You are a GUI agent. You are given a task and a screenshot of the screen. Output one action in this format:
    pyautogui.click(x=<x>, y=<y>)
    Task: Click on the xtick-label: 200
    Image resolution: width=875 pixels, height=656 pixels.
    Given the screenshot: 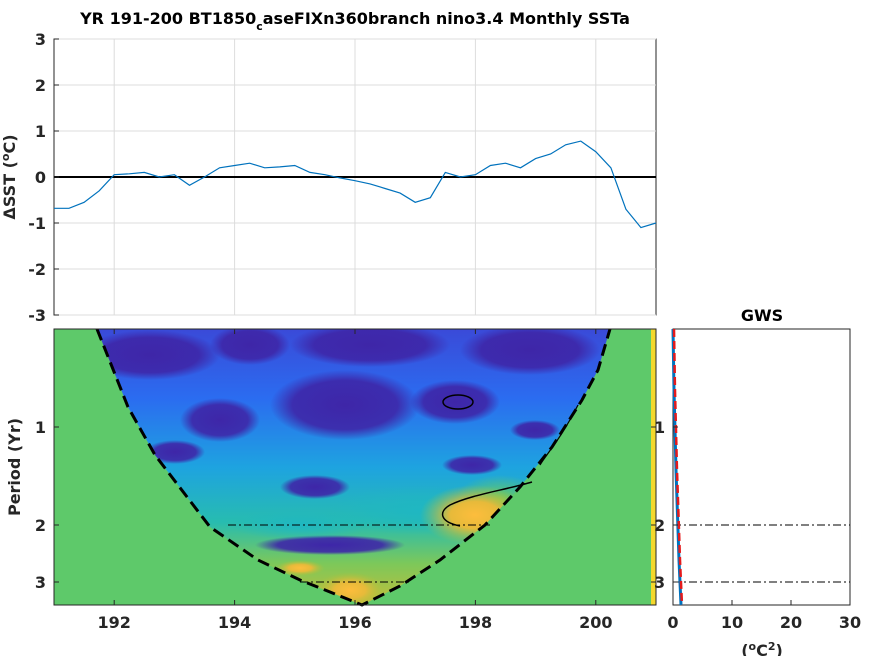 What is the action you would take?
    pyautogui.click(x=595, y=622)
    